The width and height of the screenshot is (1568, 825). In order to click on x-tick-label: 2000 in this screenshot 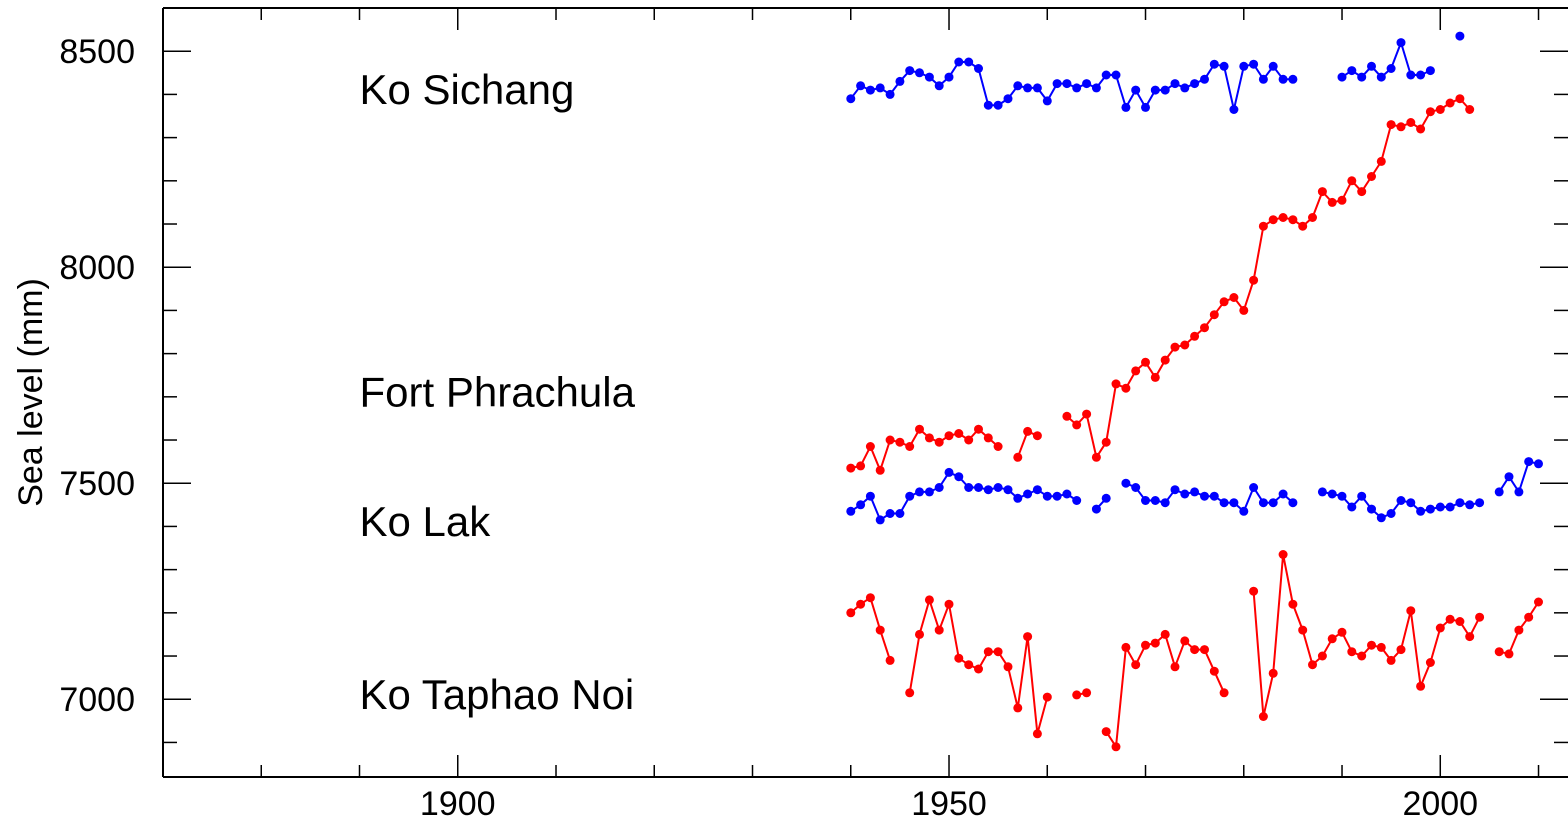, I will do `click(1440, 804)`.